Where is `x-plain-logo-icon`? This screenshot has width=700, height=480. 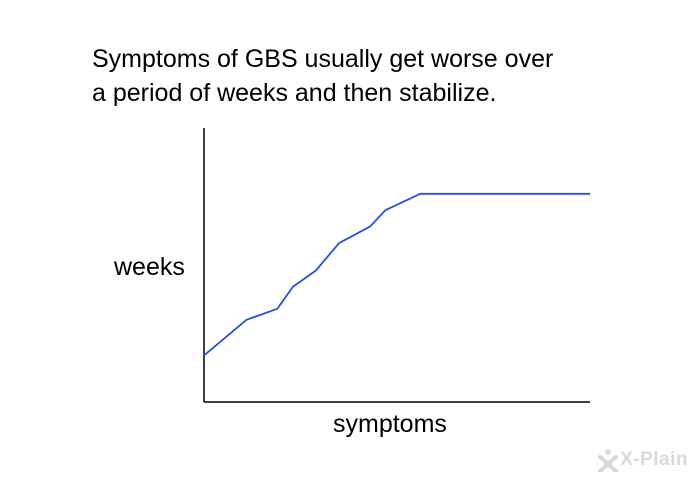
x-plain-logo-icon is located at coordinates (608, 460).